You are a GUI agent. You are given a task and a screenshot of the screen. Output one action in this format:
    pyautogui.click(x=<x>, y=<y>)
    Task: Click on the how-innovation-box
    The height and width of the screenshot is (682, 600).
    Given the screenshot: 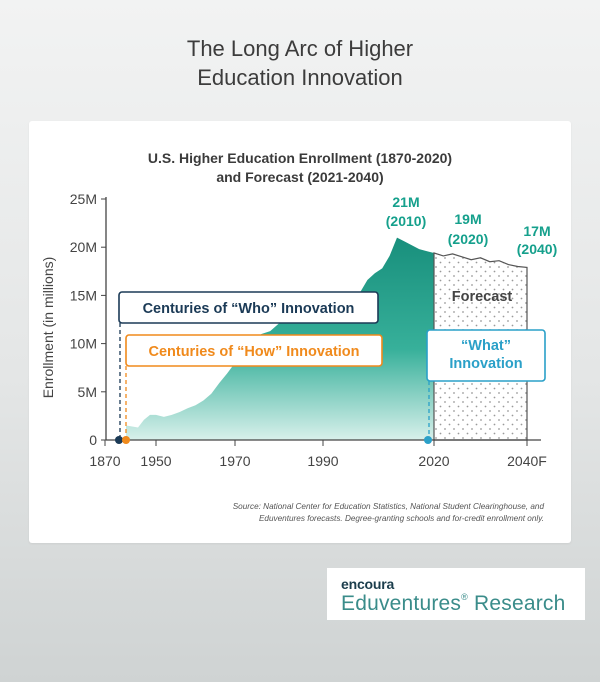 What is the action you would take?
    pyautogui.click(x=254, y=350)
    